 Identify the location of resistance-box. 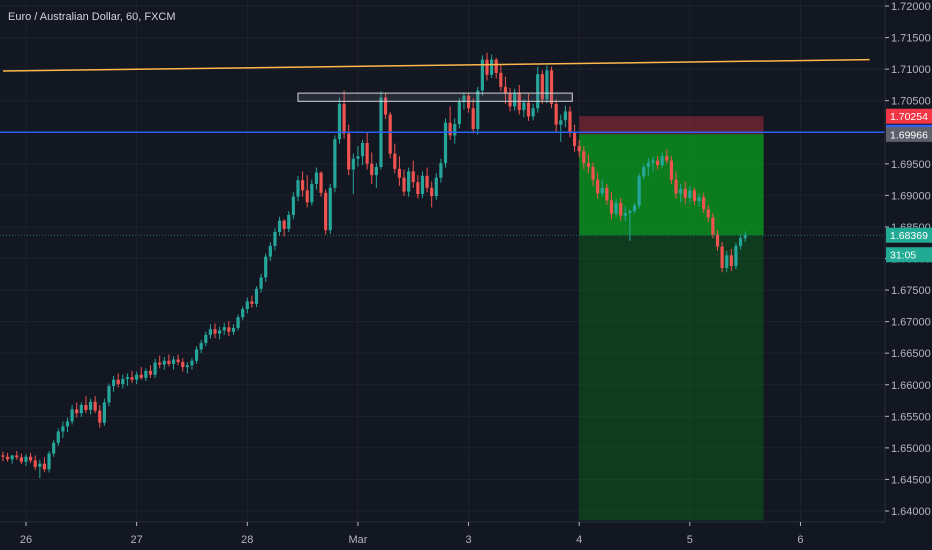
(435, 97).